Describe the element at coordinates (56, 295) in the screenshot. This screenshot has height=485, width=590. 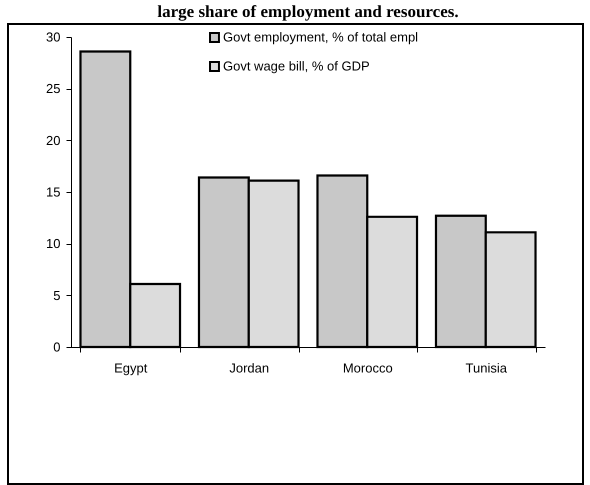
I see `y-tick-label: 5` at that location.